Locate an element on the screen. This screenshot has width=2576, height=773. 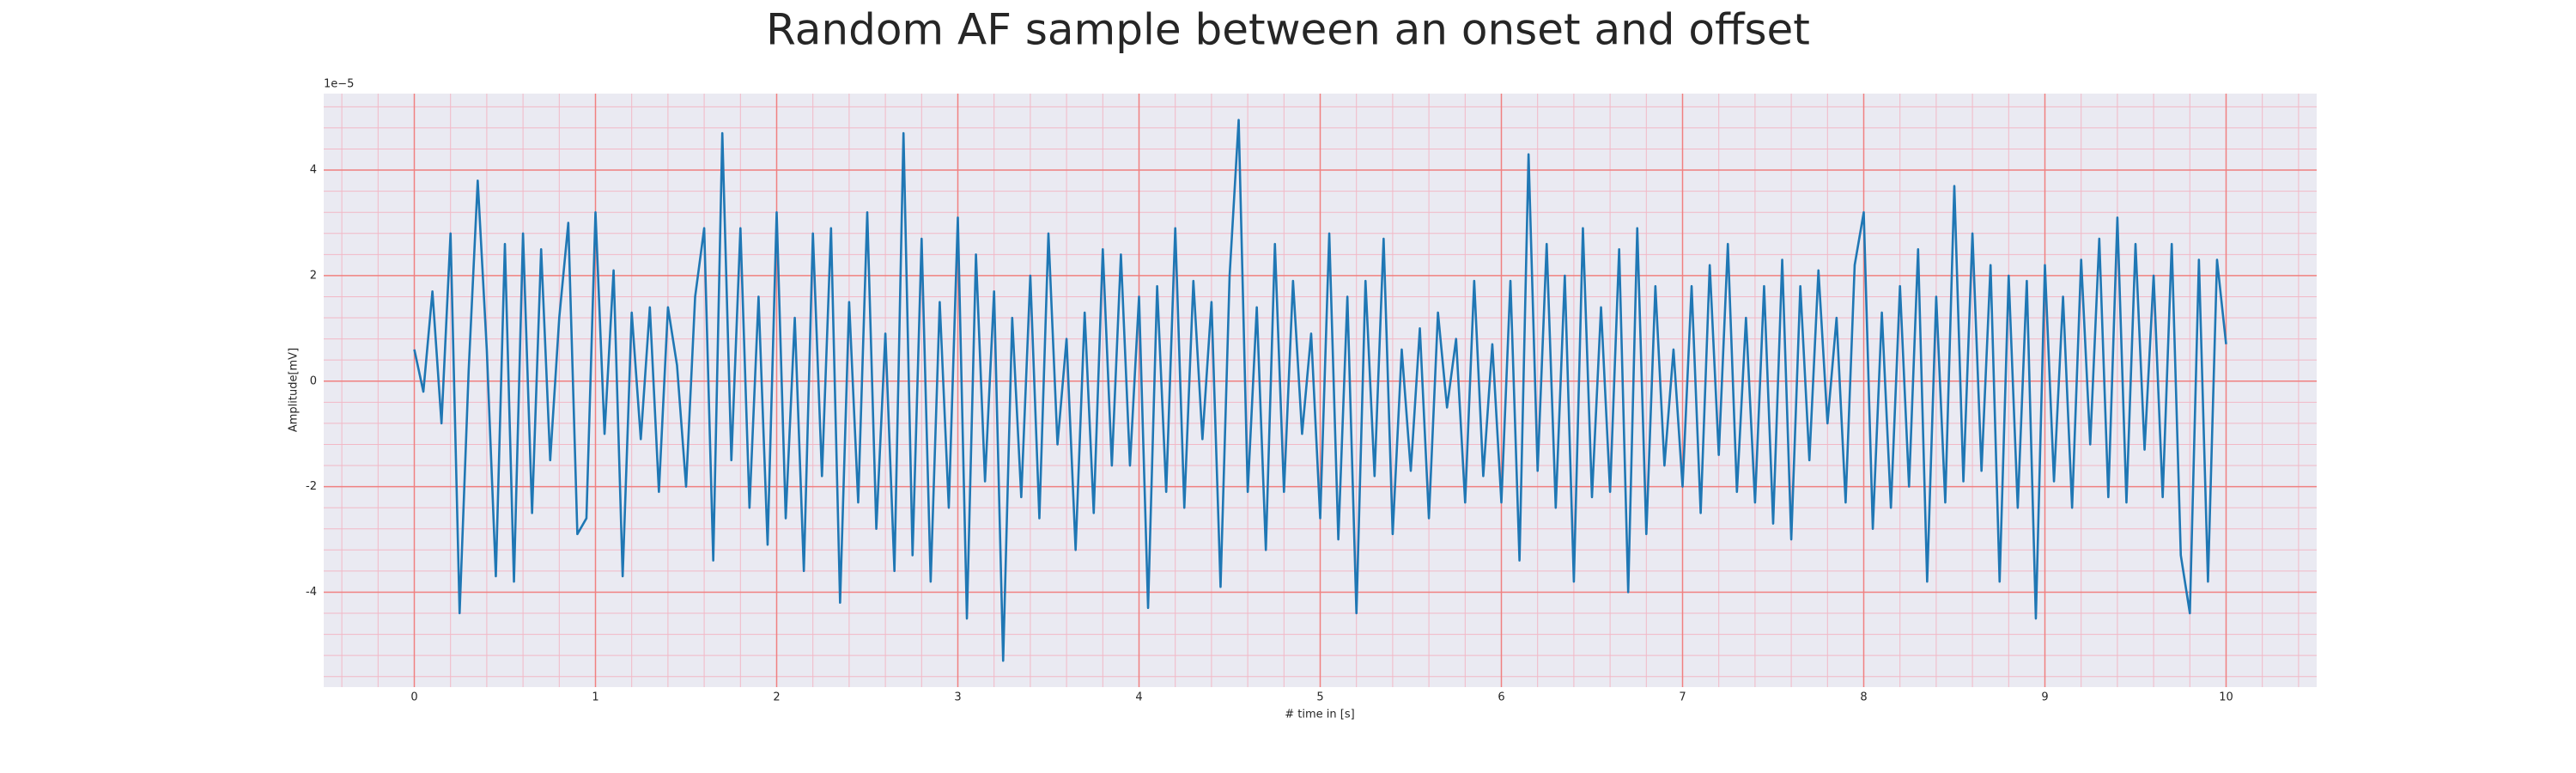
y-tick-label: 2 is located at coordinates (313, 275).